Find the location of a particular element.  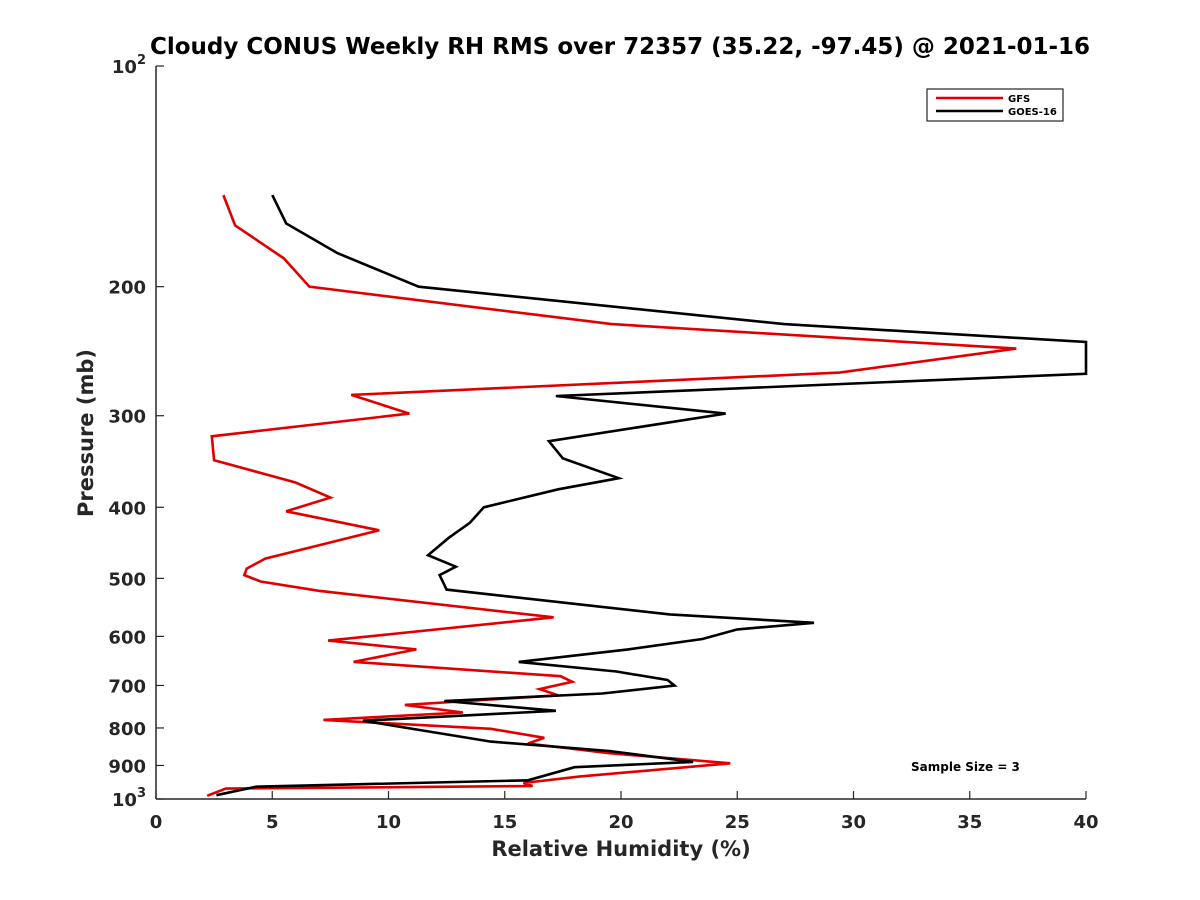

x-tick-label: 40 is located at coordinates (1085, 822).